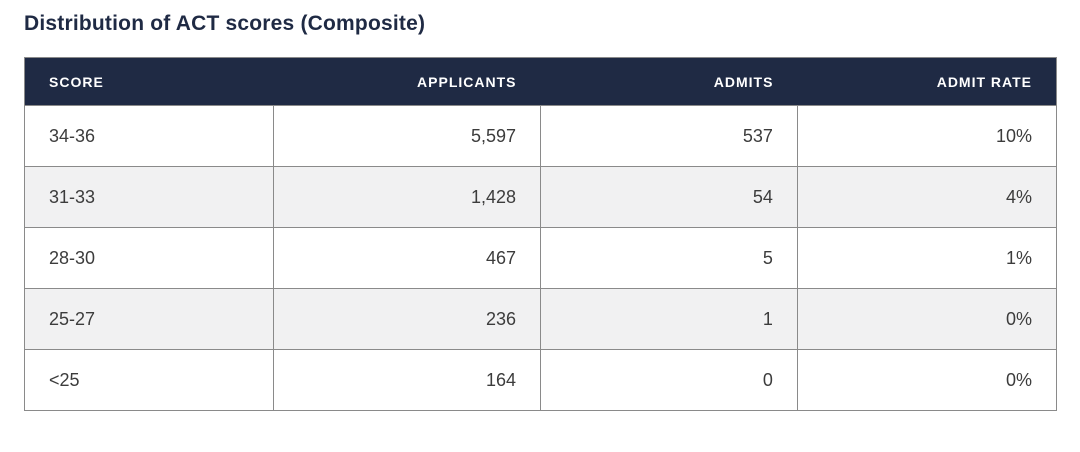  I want to click on cell-score: 25-27, so click(149, 319).